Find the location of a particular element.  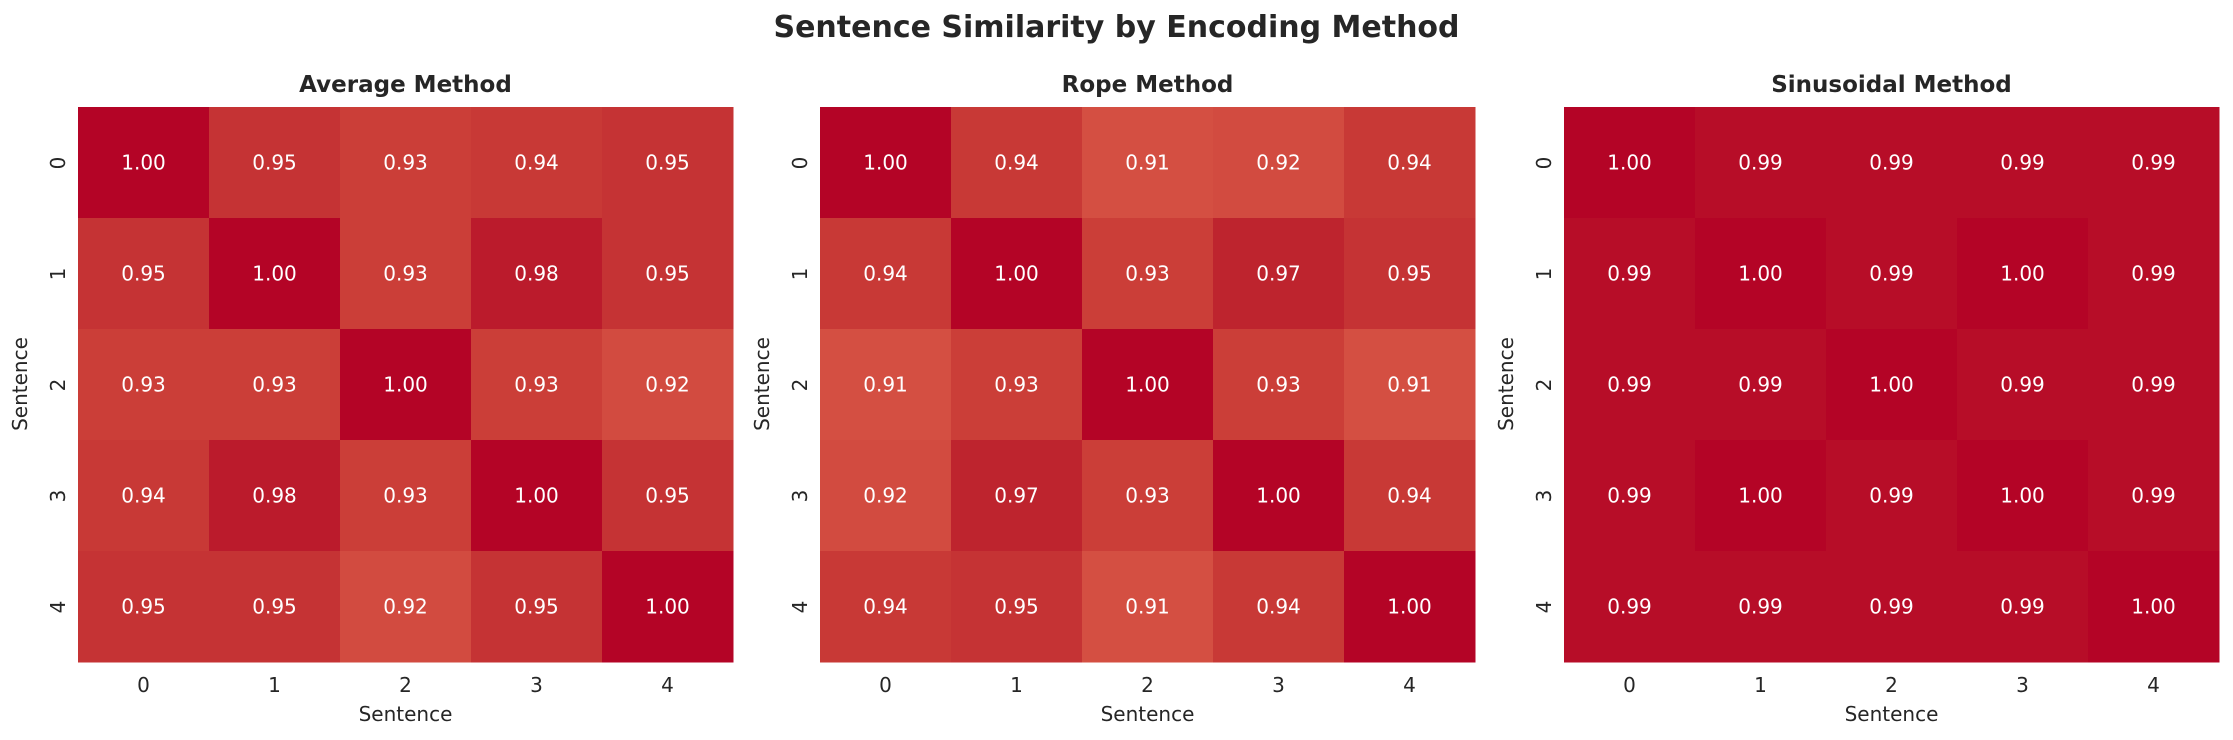

figure-title: Sentence Similarity by Encoding Method is located at coordinates (1116, 27).